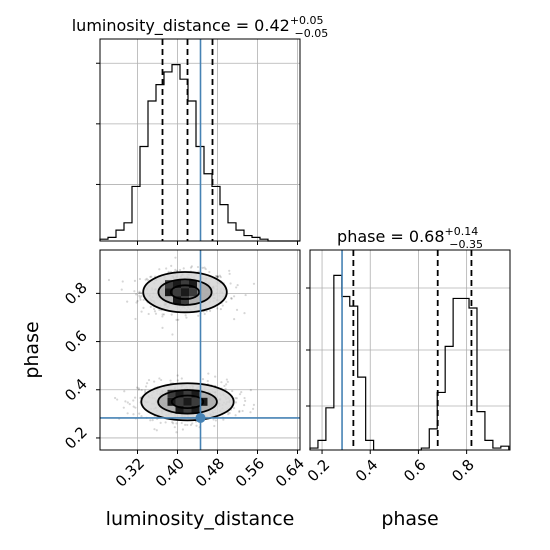  What do you see at coordinates (410, 350) in the screenshot?
I see `gridlines` at bounding box center [410, 350].